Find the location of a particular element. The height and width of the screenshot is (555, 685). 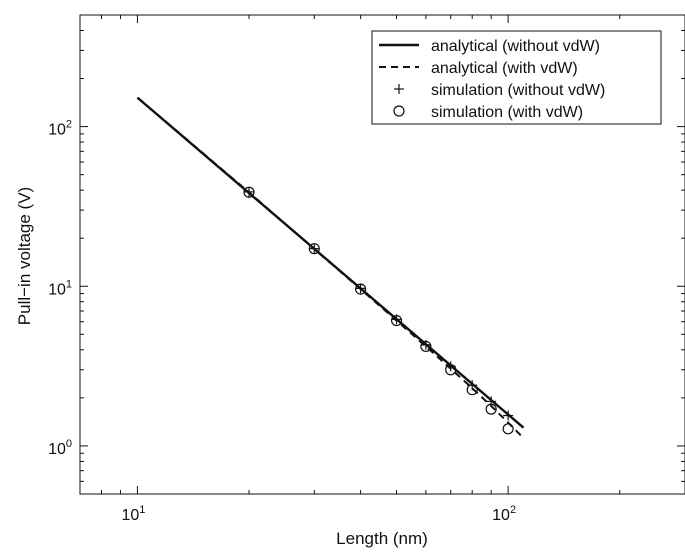

legend-label: simulation (with vdW) is located at coordinates (507, 112).